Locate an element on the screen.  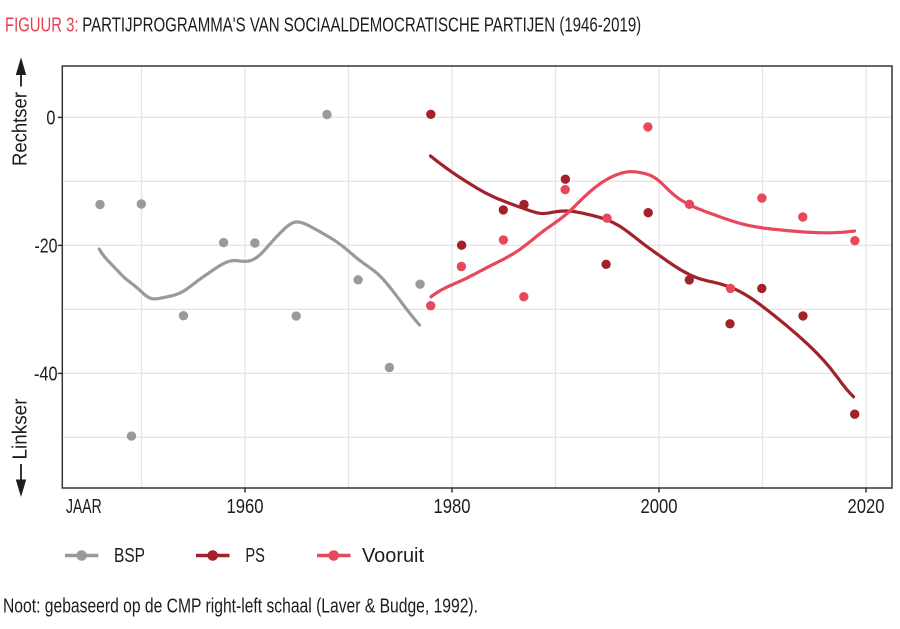
svg-text: 0 is located at coordinates (50, 118).